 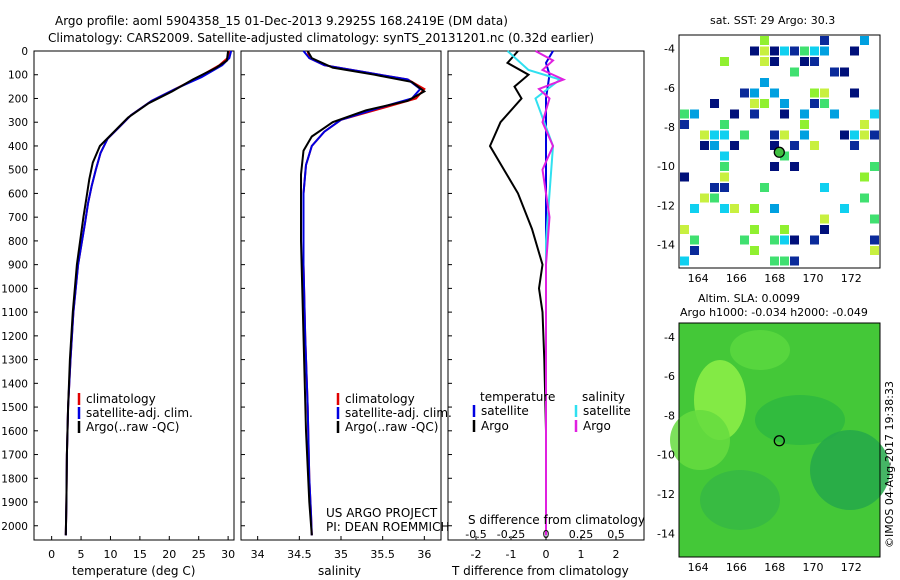 I want to click on depth-tick-label: 1600, so click(x=14, y=432).